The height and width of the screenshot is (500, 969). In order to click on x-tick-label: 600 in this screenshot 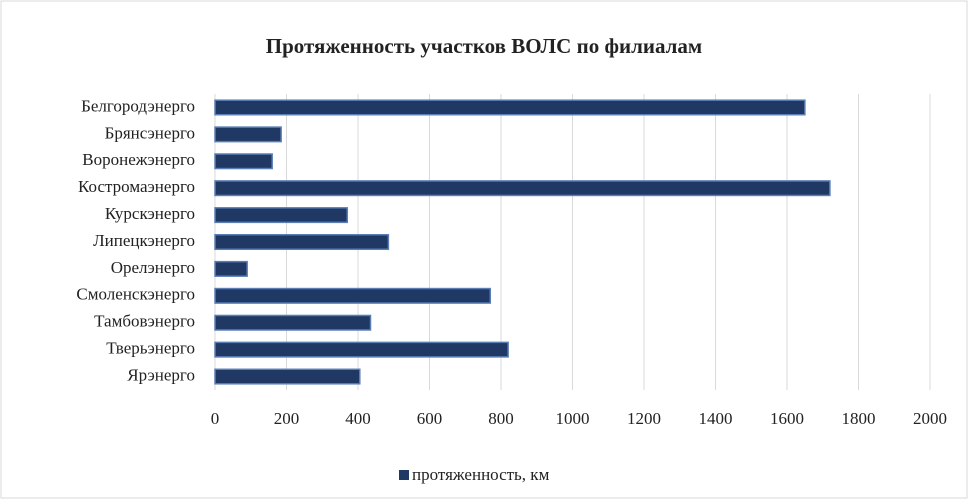, I will do `click(430, 418)`.